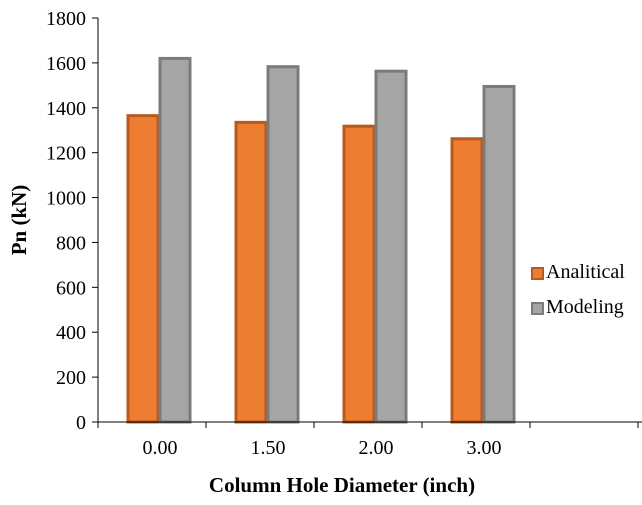 Image resolution: width=642 pixels, height=505 pixels. What do you see at coordinates (66, 199) in the screenshot?
I see `y-tick-label: 1000` at bounding box center [66, 199].